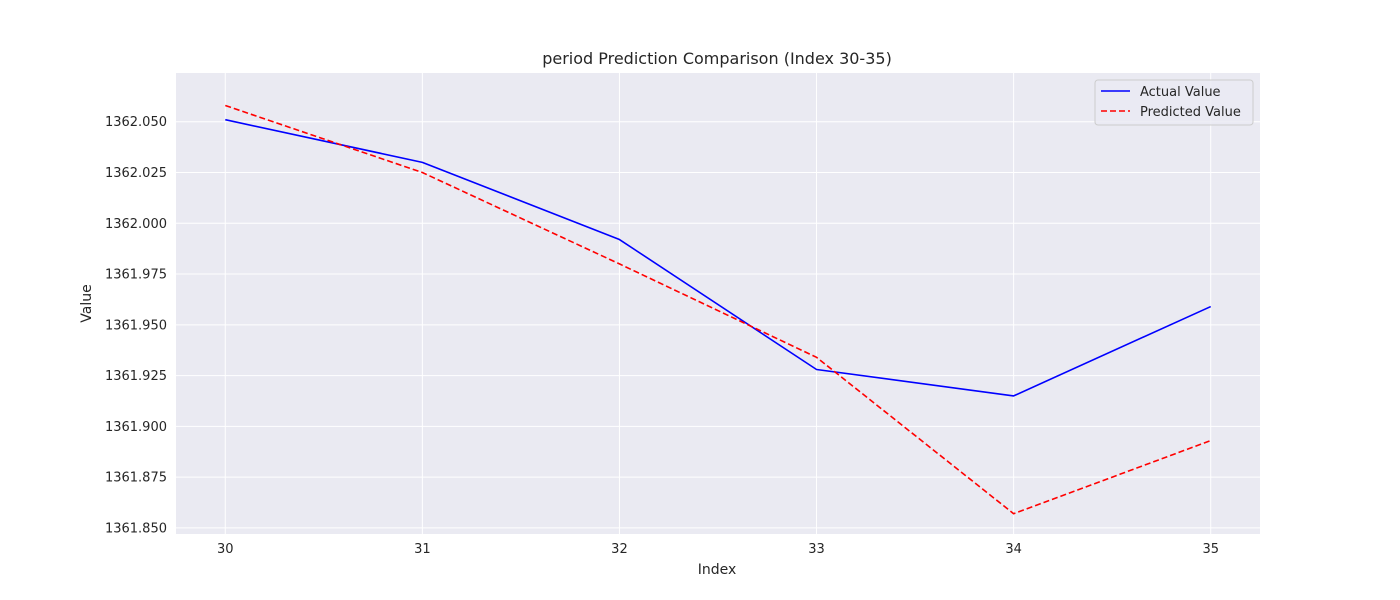  I want to click on y-tick-label: 1361.950, so click(136, 325).